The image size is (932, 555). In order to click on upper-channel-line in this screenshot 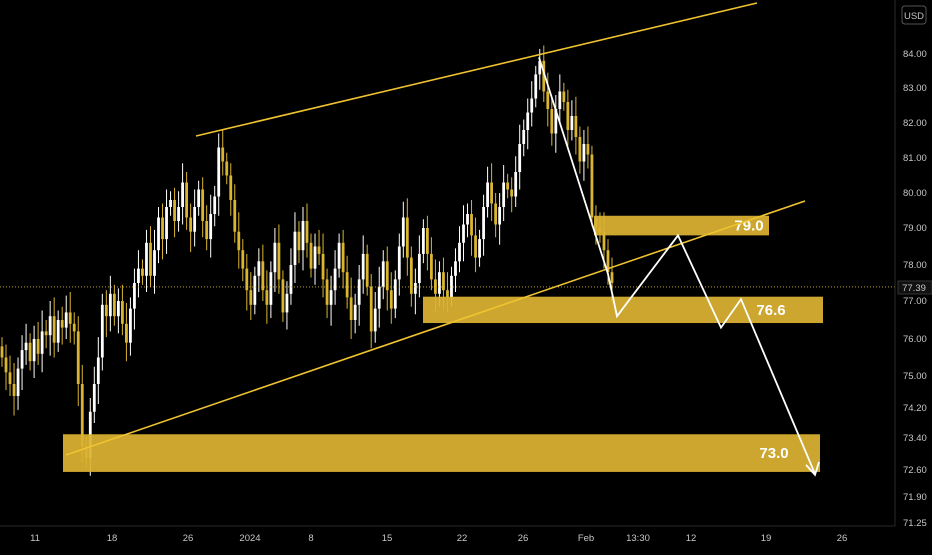, I will do `click(476, 69)`.